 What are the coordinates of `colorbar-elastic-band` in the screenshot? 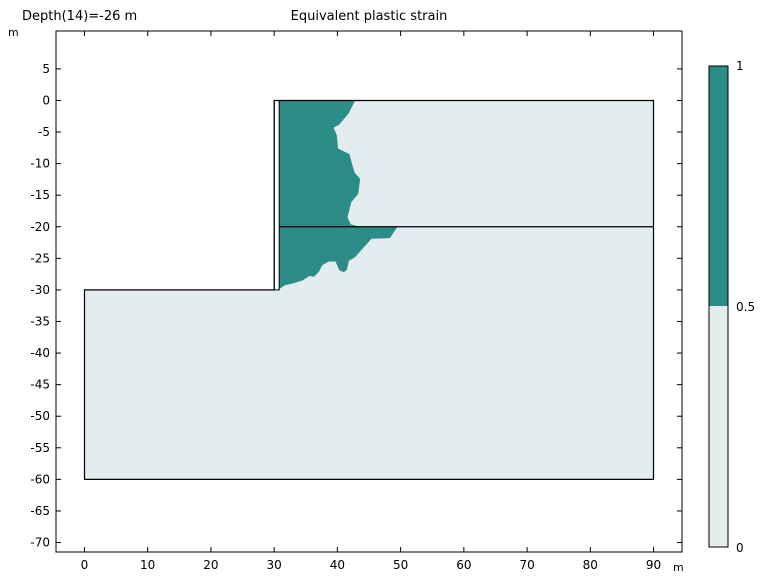 It's located at (718, 426).